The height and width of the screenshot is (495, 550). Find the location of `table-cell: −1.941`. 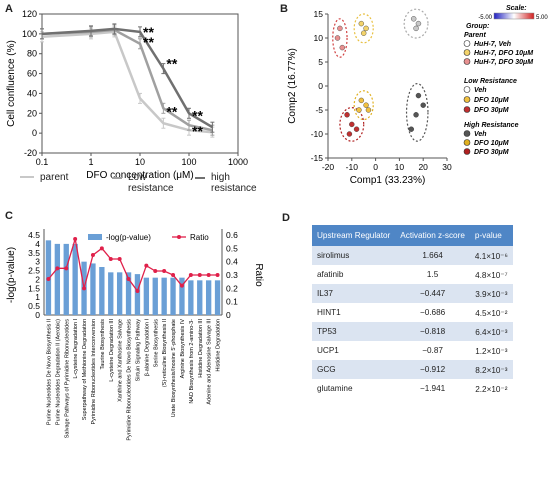

table-cell: −1.941 is located at coordinates (432, 388).